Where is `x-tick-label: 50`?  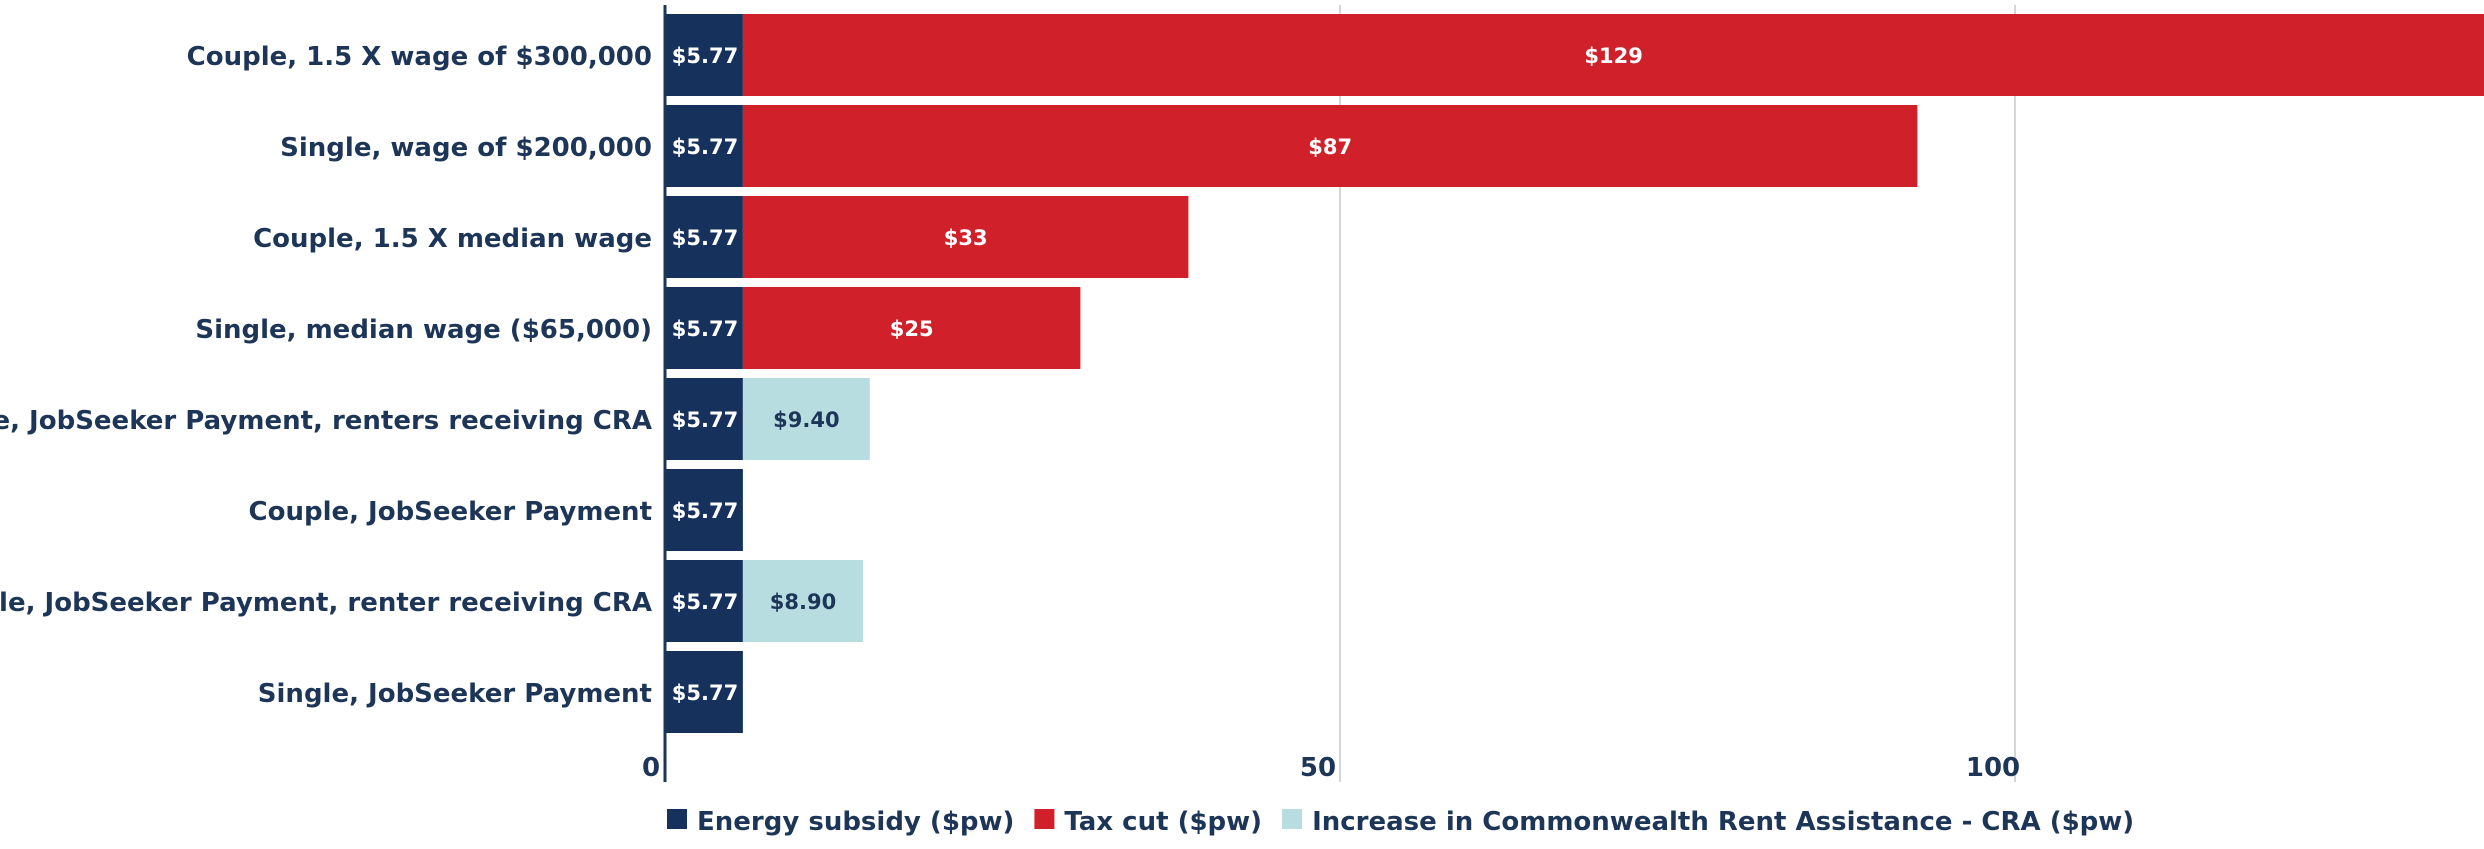
x-tick-label: 50 is located at coordinates (1318, 768).